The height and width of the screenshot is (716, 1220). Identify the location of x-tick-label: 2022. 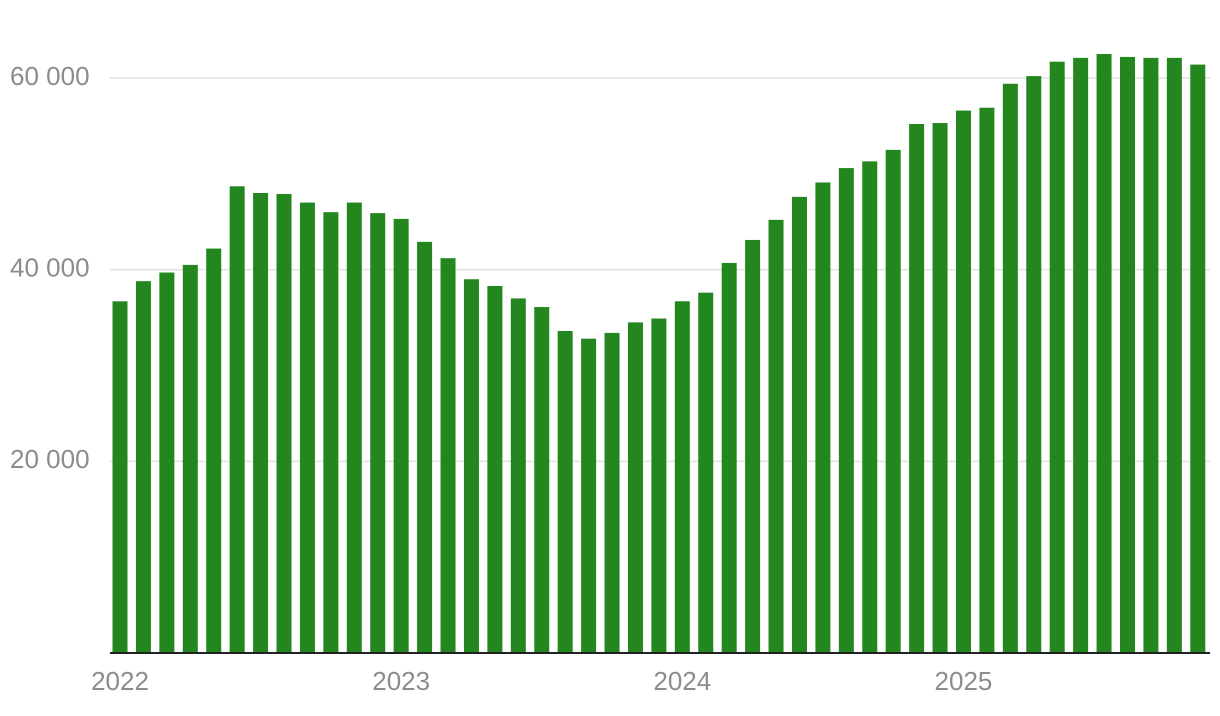
(120, 681).